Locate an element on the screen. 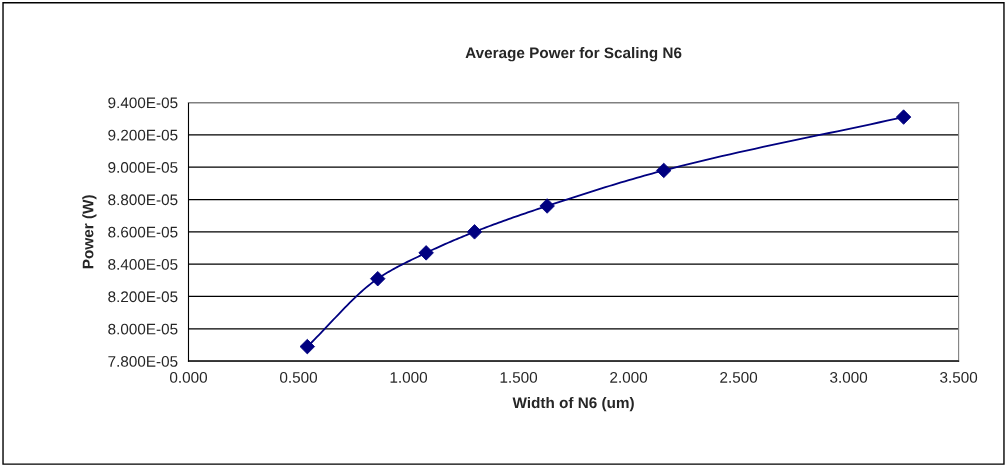 Image resolution: width=1008 pixels, height=466 pixels. x-tick-label: 1.000 is located at coordinates (409, 377).